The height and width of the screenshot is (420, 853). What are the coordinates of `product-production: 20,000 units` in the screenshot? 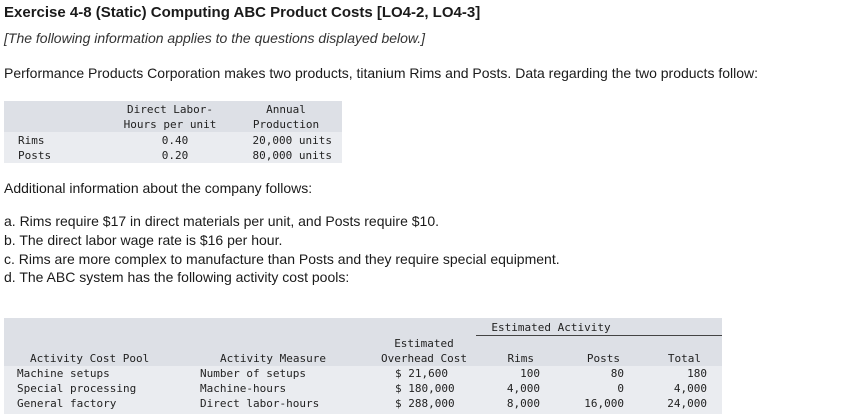 It's located at (292, 140).